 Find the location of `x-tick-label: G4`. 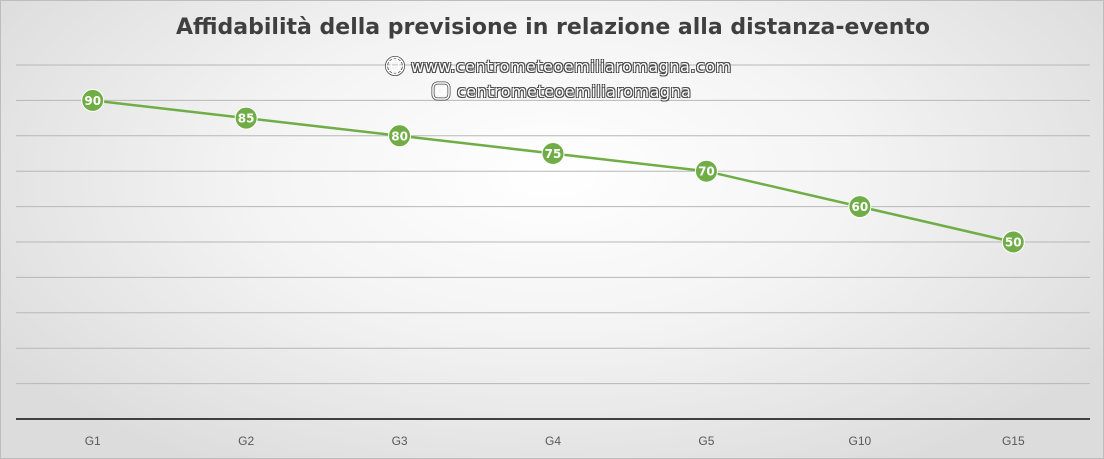

x-tick-label: G4 is located at coordinates (553, 441).